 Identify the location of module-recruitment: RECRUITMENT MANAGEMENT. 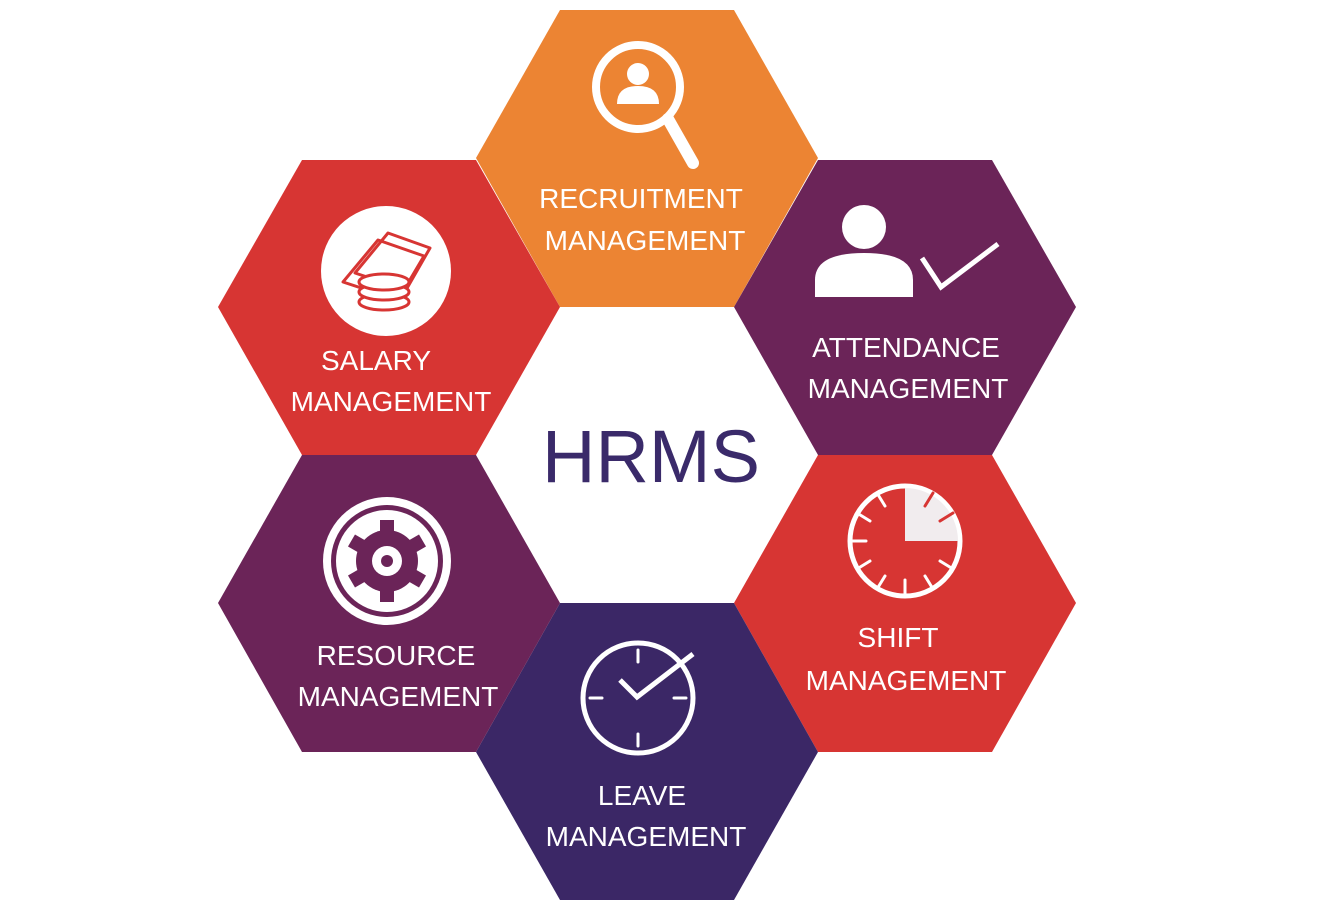
(647, 158).